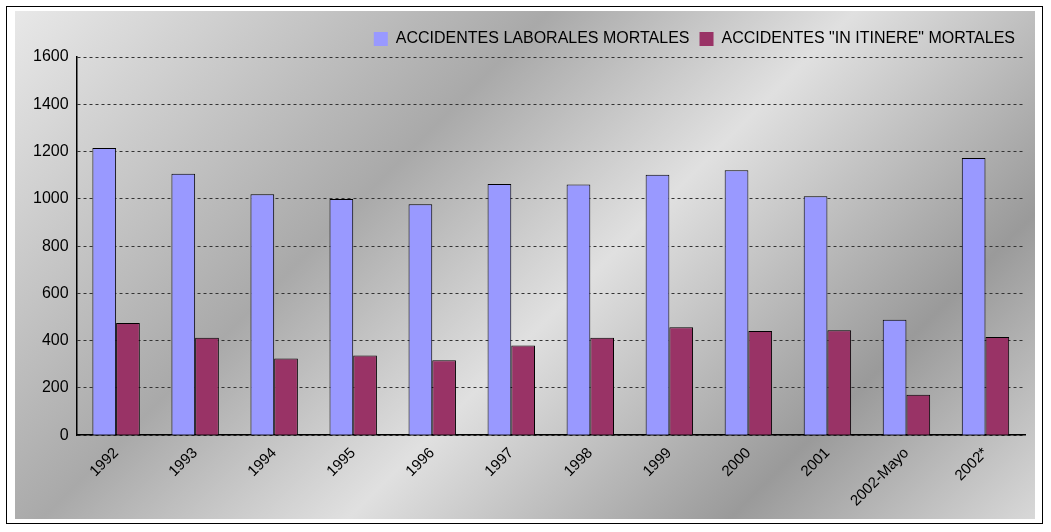 This screenshot has width=1051, height=532. I want to click on legend-label: ACCIDENTES LABORALES MORTALES, so click(542, 38).